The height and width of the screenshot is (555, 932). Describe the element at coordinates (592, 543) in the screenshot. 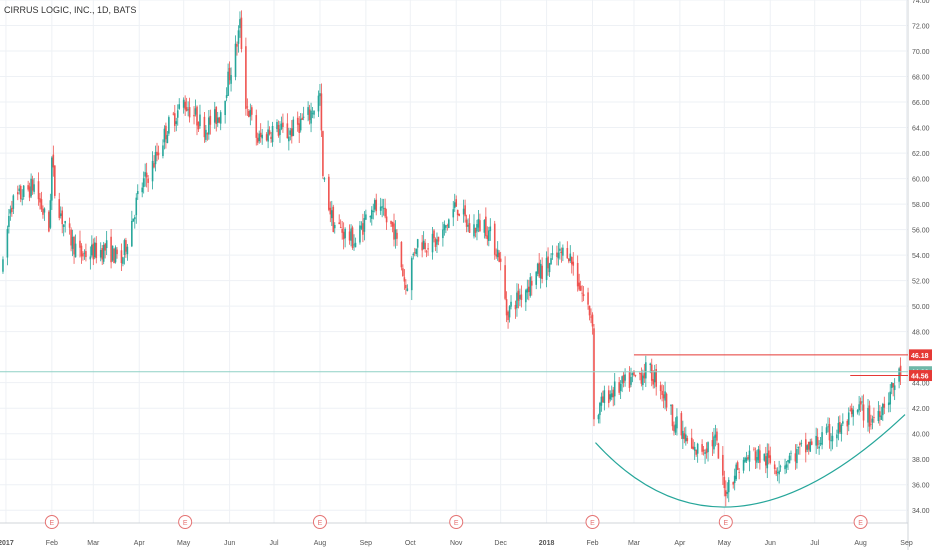

I see `x-tick-label: Feb` at that location.